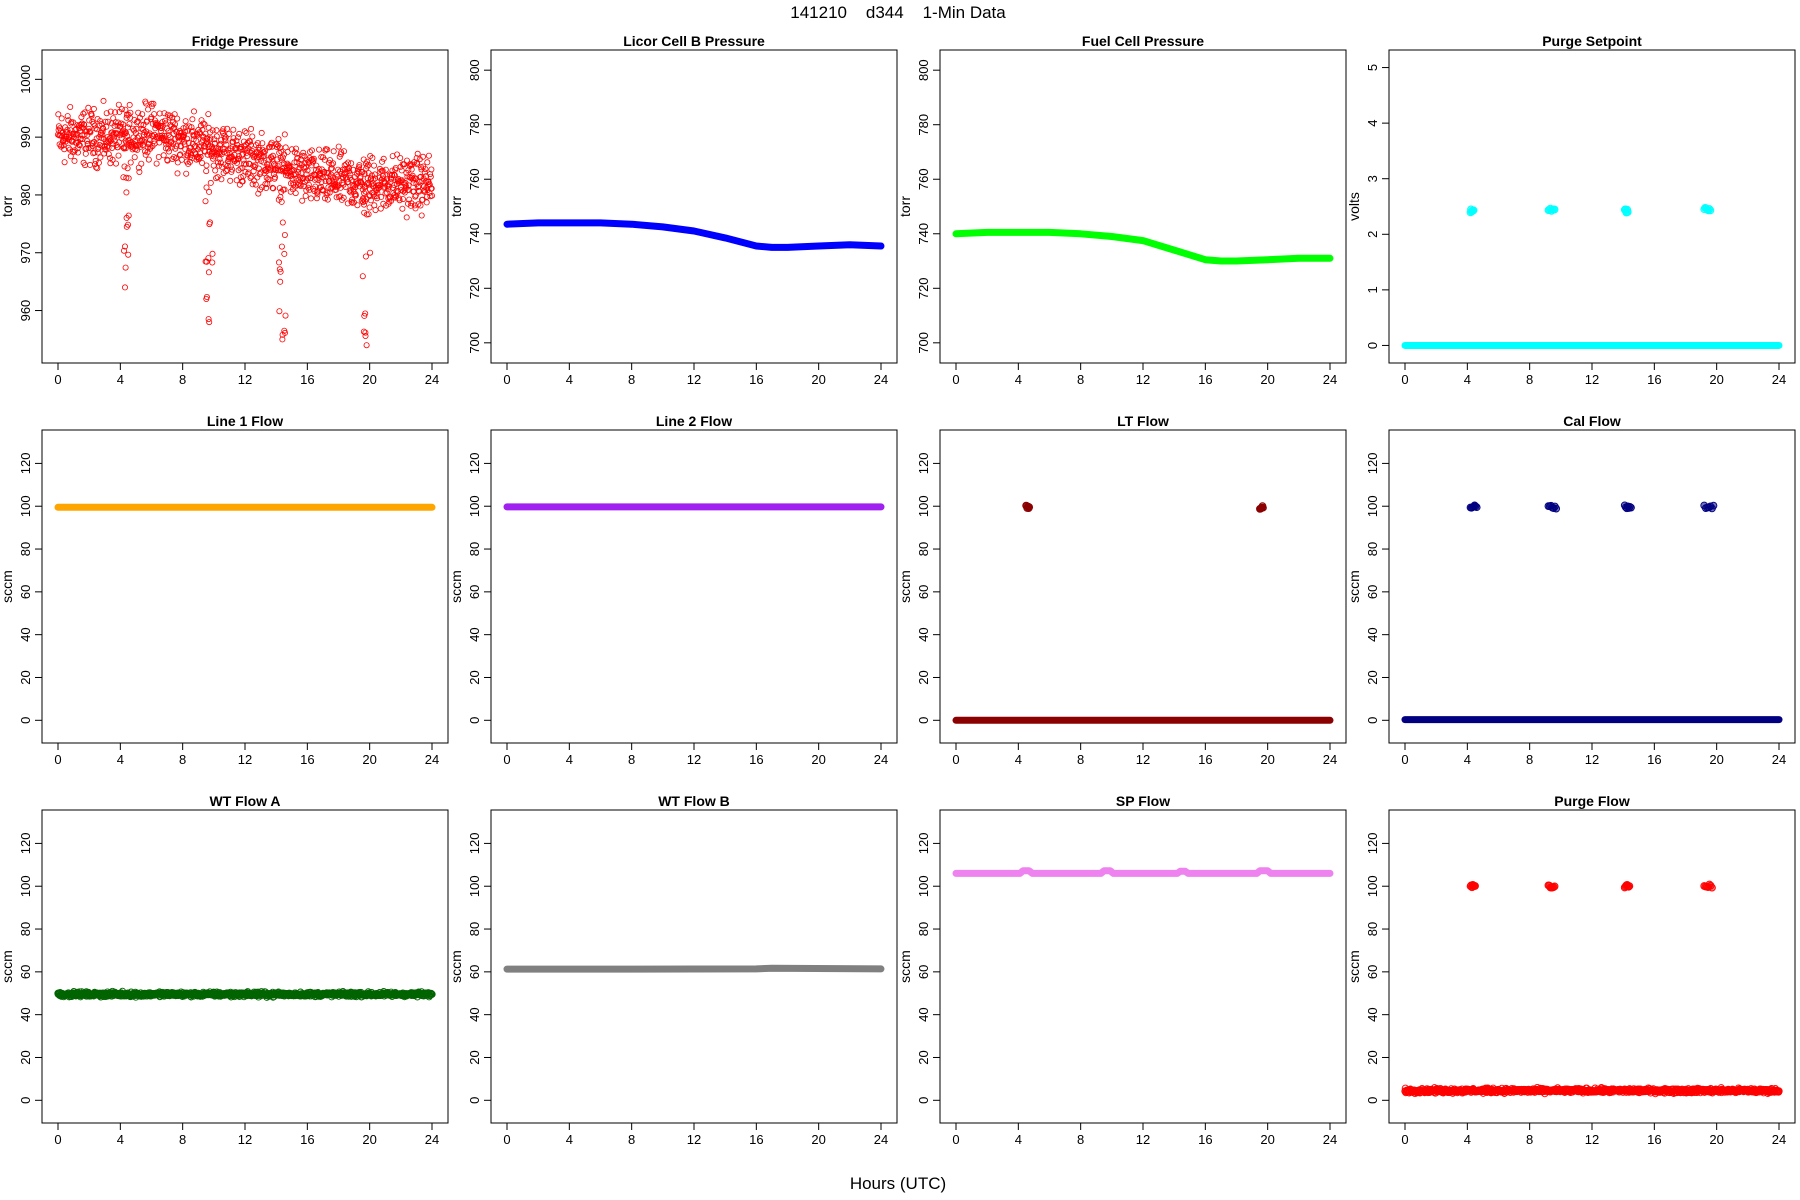  I want to click on panel-11: Purge Flow 0 4 8 12 16 20 24 0 20 40 60 80 100 120 sccm, so click(1571, 970).